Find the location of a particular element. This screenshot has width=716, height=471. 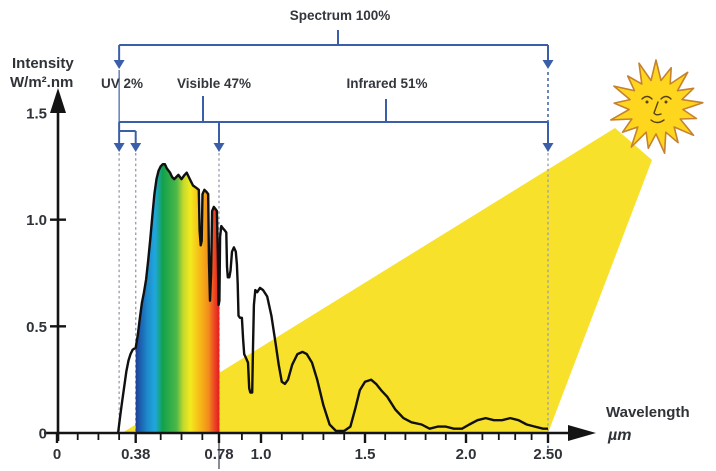

x-axis-arrowhead is located at coordinates (582, 433).